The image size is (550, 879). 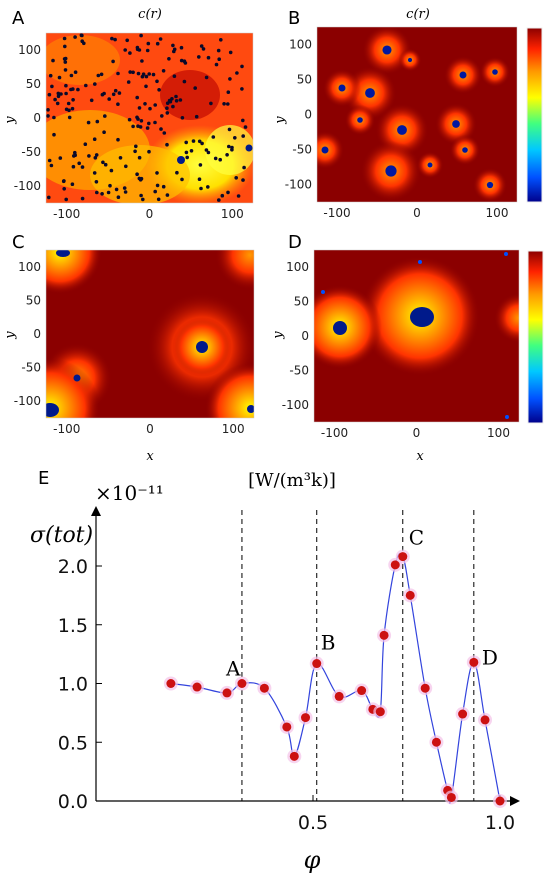 I want to click on panel-e-annotations: A B C D, so click(x=361, y=603).